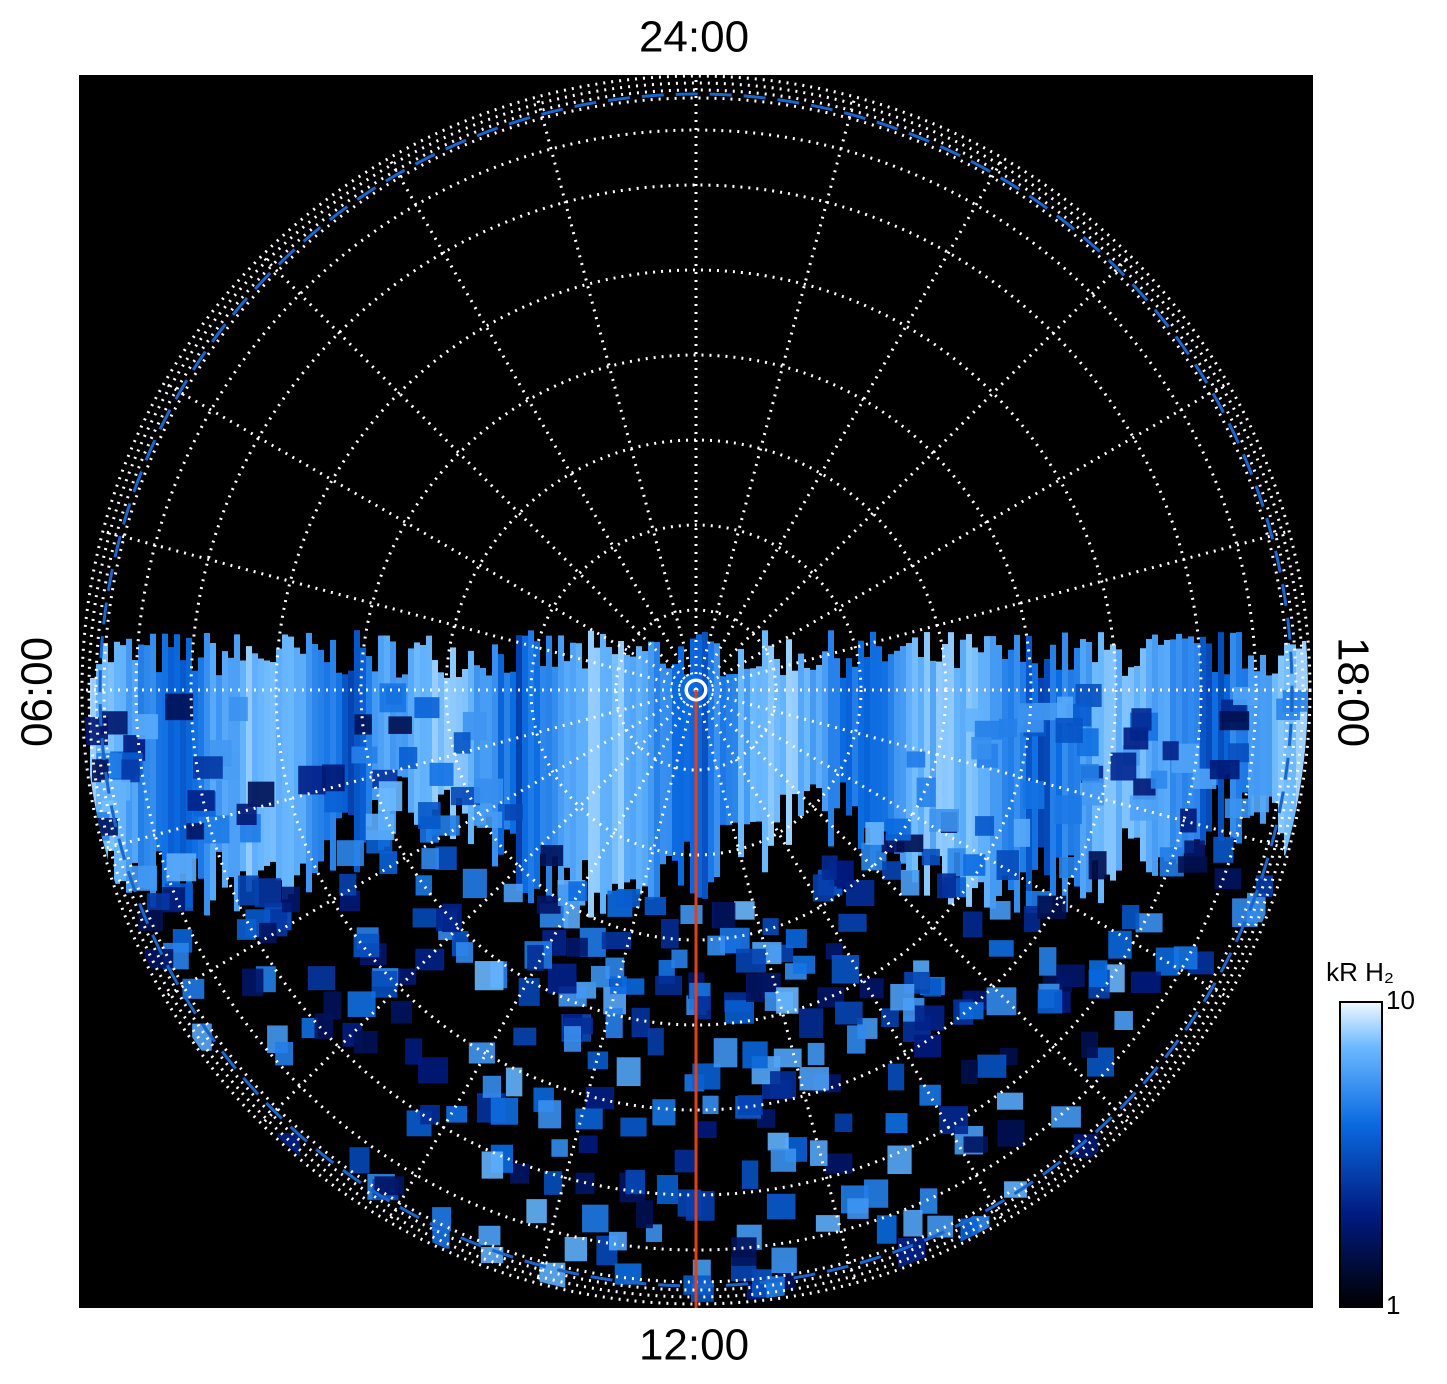 The width and height of the screenshot is (1447, 1384). I want to click on label-right: 18:00, so click(1352, 692).